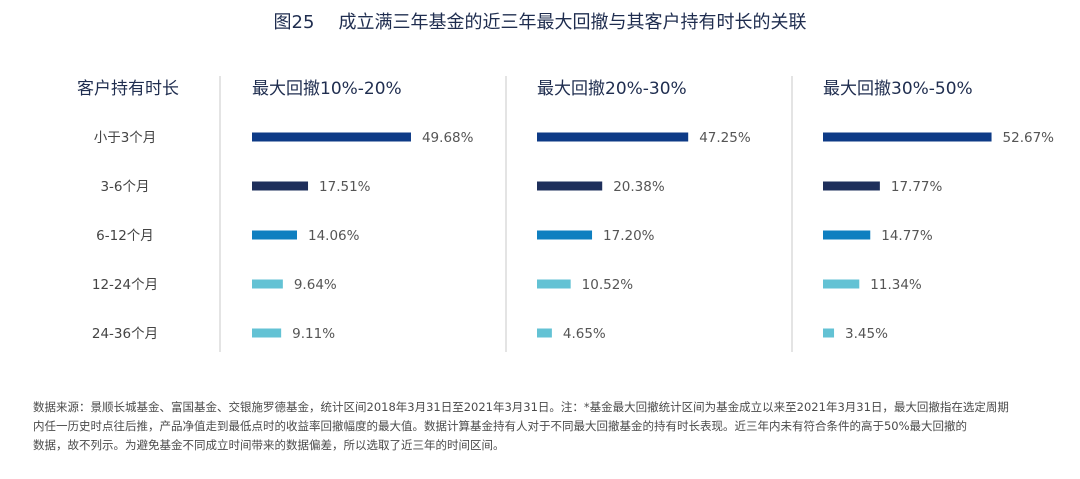 The width and height of the screenshot is (1080, 479). What do you see at coordinates (725, 138) in the screenshot?
I see `data-label: 47.25%` at bounding box center [725, 138].